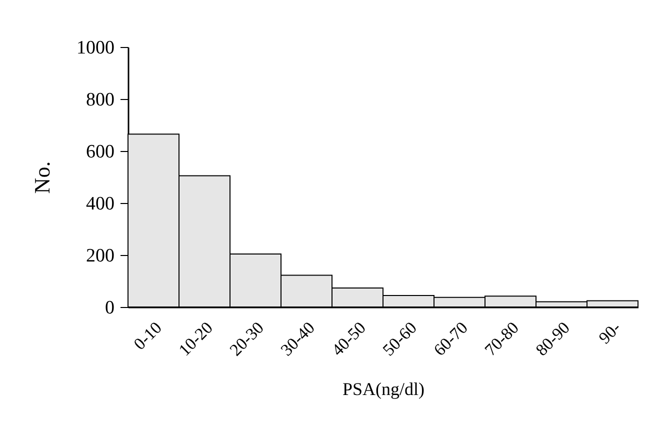 Image resolution: width=645 pixels, height=445 pixels. What do you see at coordinates (100, 204) in the screenshot?
I see `y-tick-label: 400` at bounding box center [100, 204].